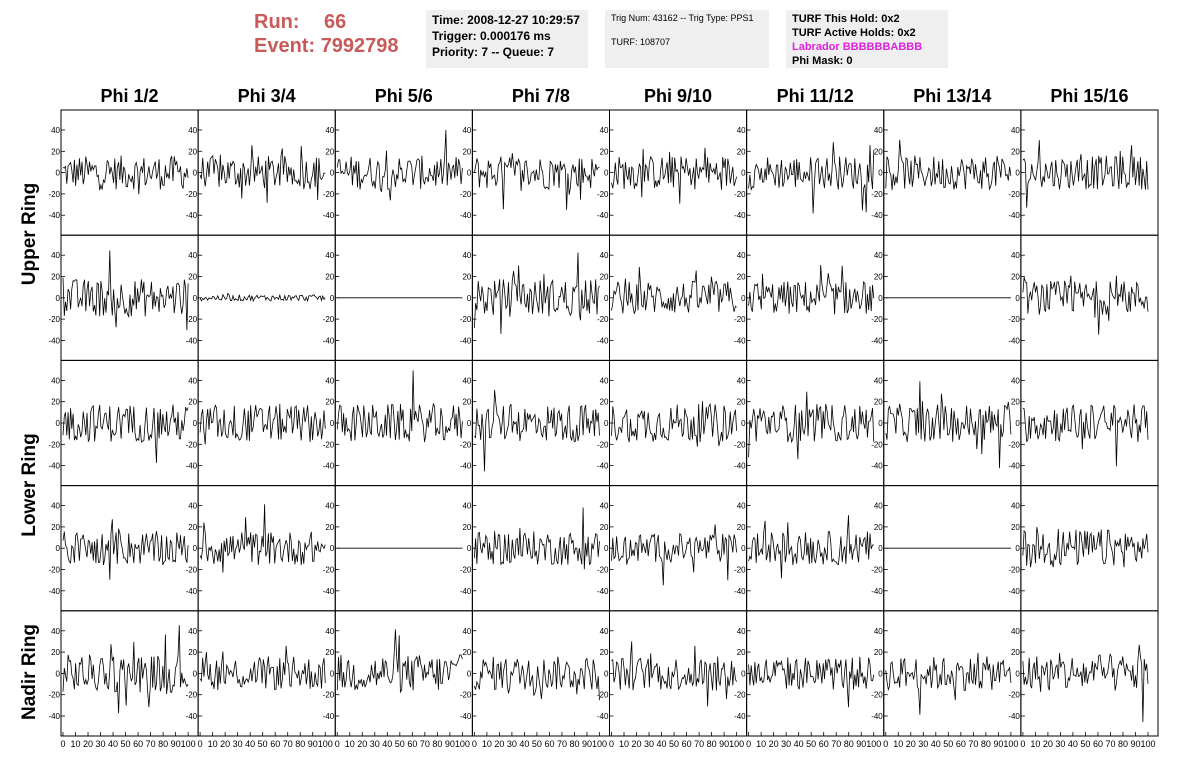 The width and height of the screenshot is (1196, 772). I want to click on column-title: Phi 5/6, so click(403, 96).